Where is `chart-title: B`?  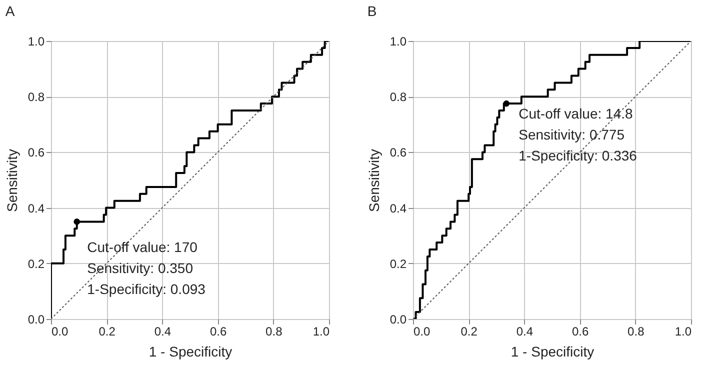
chart-title: B is located at coordinates (372, 11).